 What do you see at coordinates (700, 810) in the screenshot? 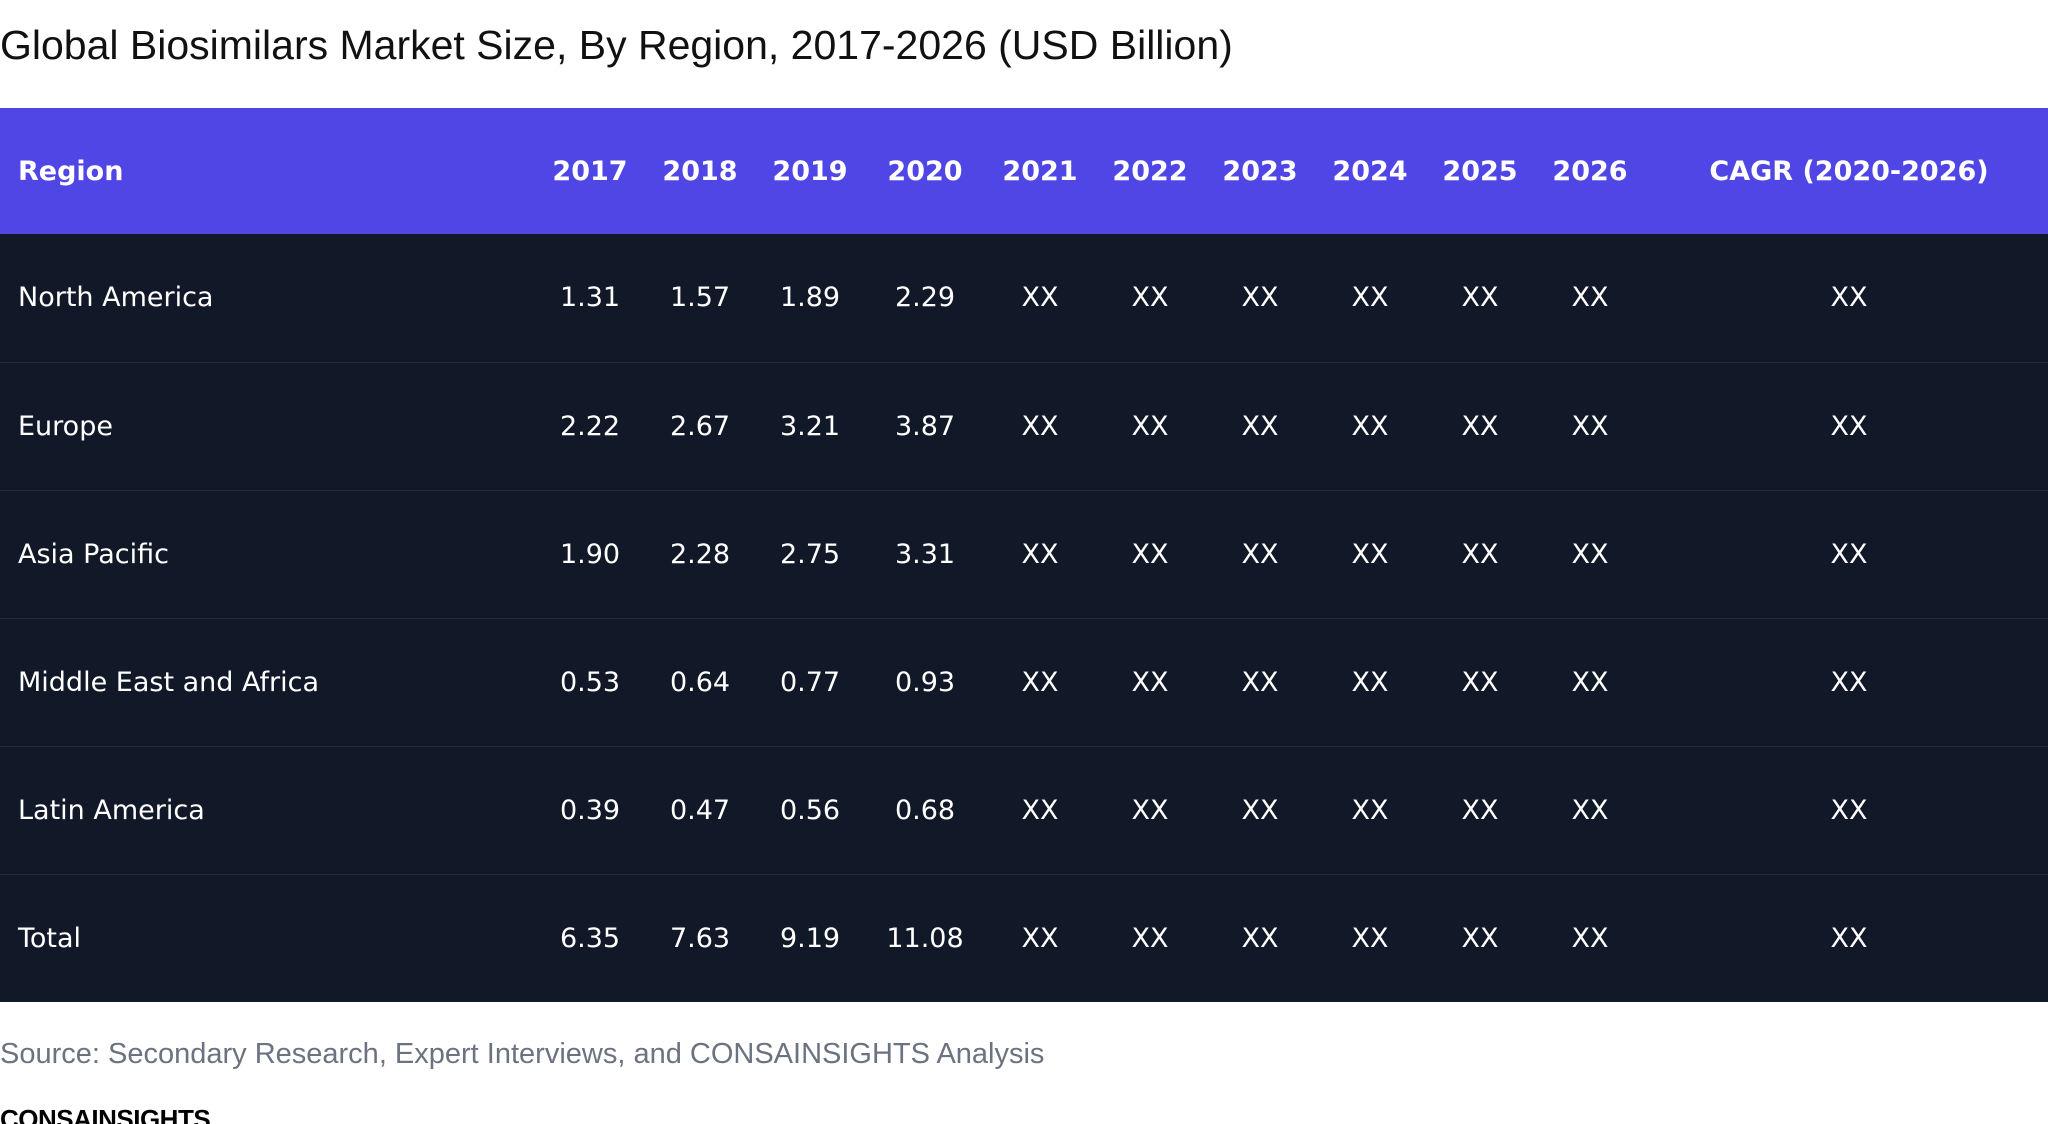
I see `table-cell: 0.47` at bounding box center [700, 810].